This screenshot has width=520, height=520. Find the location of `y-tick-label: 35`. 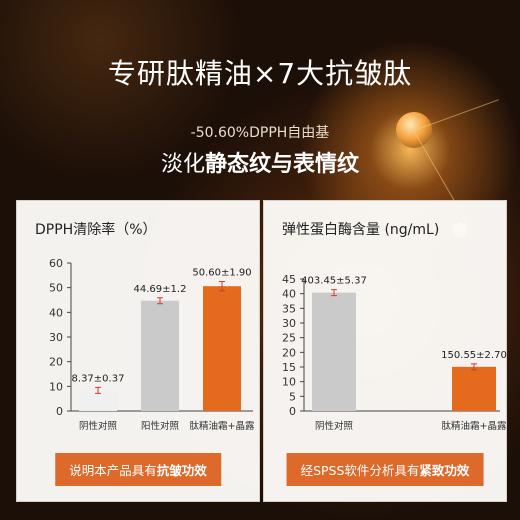

y-tick-label: 35 is located at coordinates (289, 308).